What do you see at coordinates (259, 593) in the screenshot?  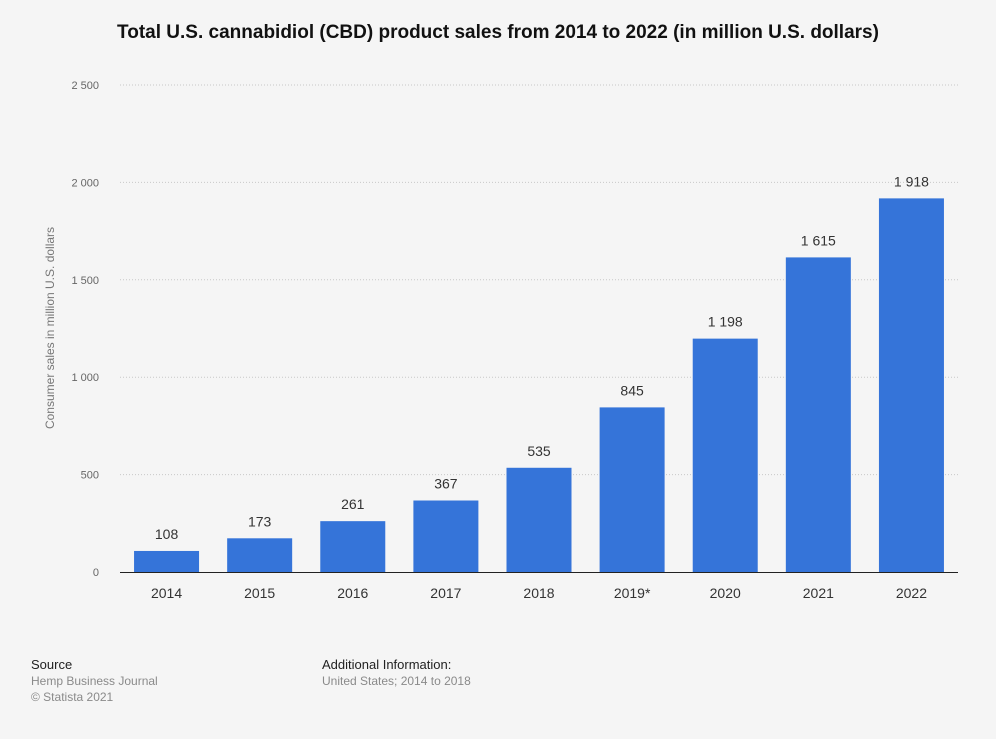 I see `x-tick-label: 2015` at bounding box center [259, 593].